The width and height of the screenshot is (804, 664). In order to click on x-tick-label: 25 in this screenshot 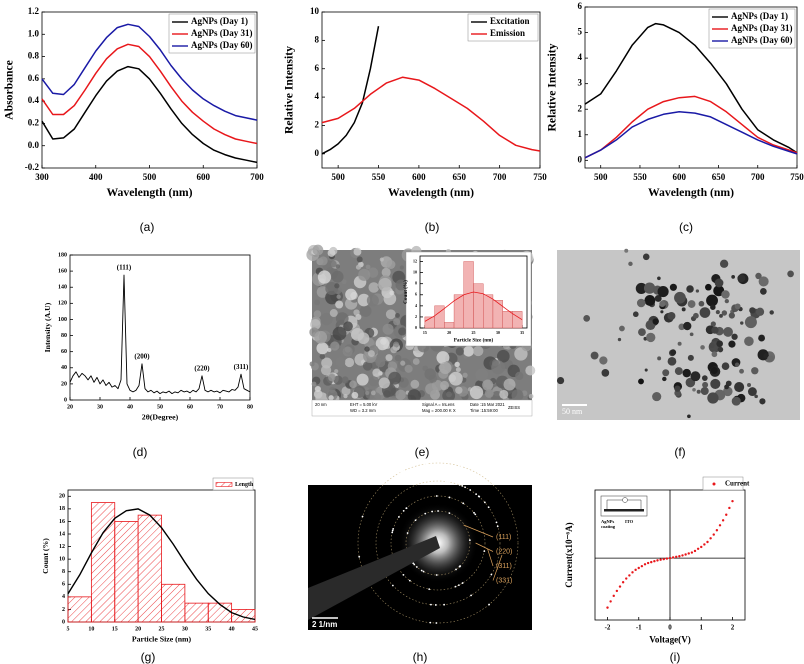, I will do `click(162, 629)`.